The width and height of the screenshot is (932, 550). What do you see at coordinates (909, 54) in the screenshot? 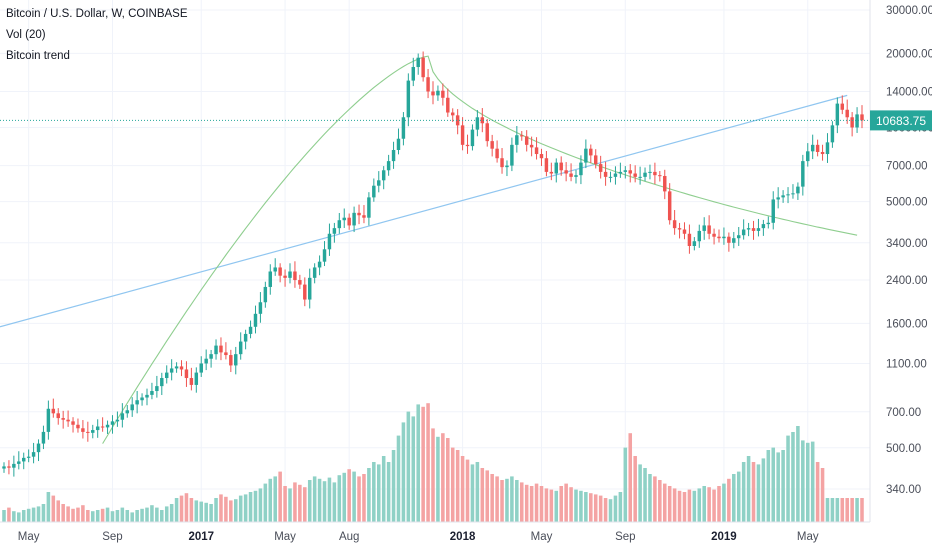
I see `y-tick-label: 20000.00` at bounding box center [909, 54].